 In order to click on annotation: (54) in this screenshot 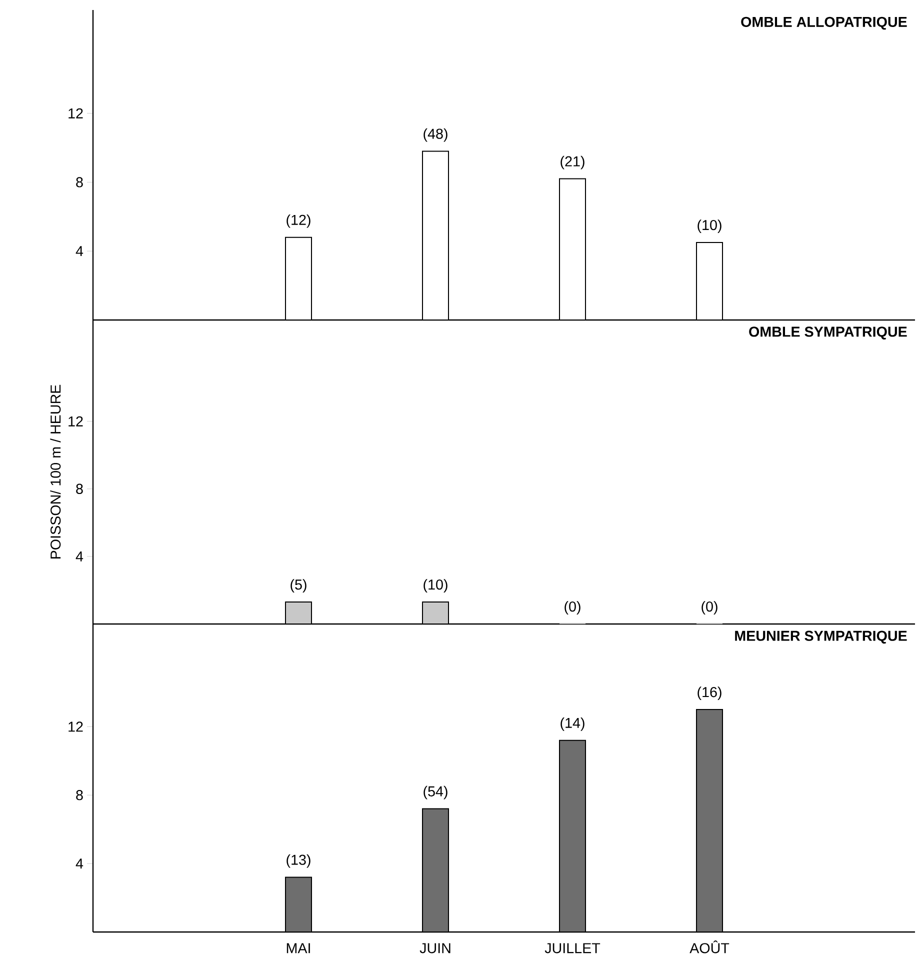, I will do `click(436, 793)`.